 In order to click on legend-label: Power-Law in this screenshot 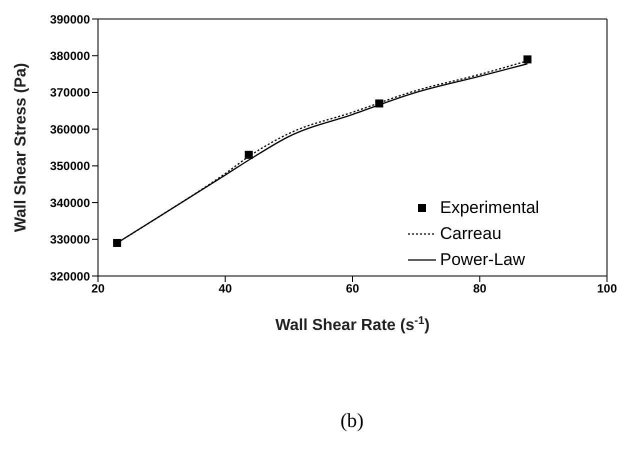, I will do `click(483, 260)`.